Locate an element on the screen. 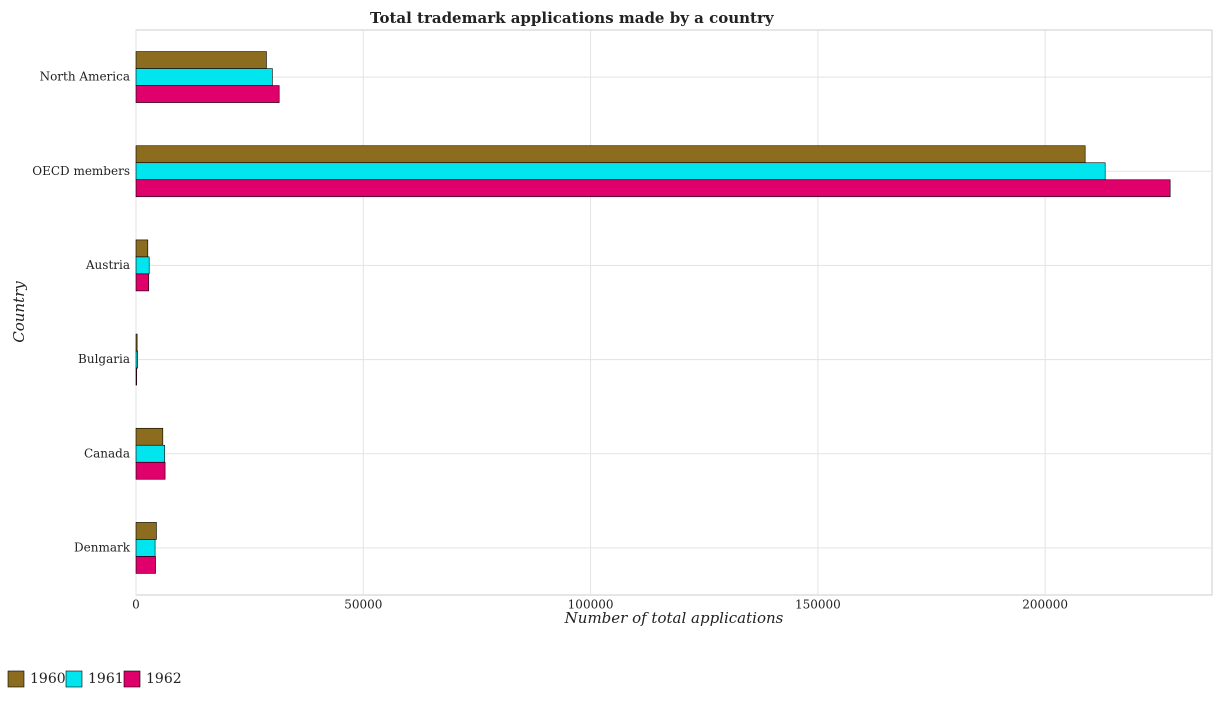  x-tick-label: 150000 is located at coordinates (818, 605).